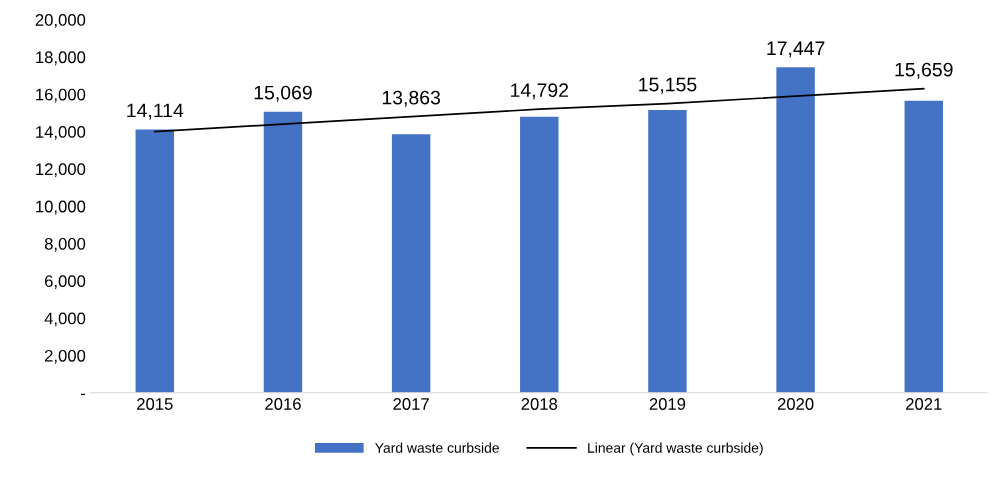 The width and height of the screenshot is (1008, 491). I want to click on x-tick-label: 2019, so click(667, 404).